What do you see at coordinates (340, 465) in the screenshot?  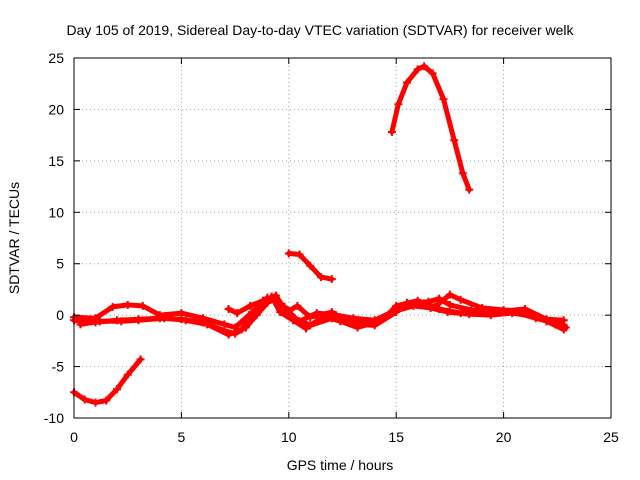 I see `x-axis-label: GPS time / hours` at bounding box center [340, 465].